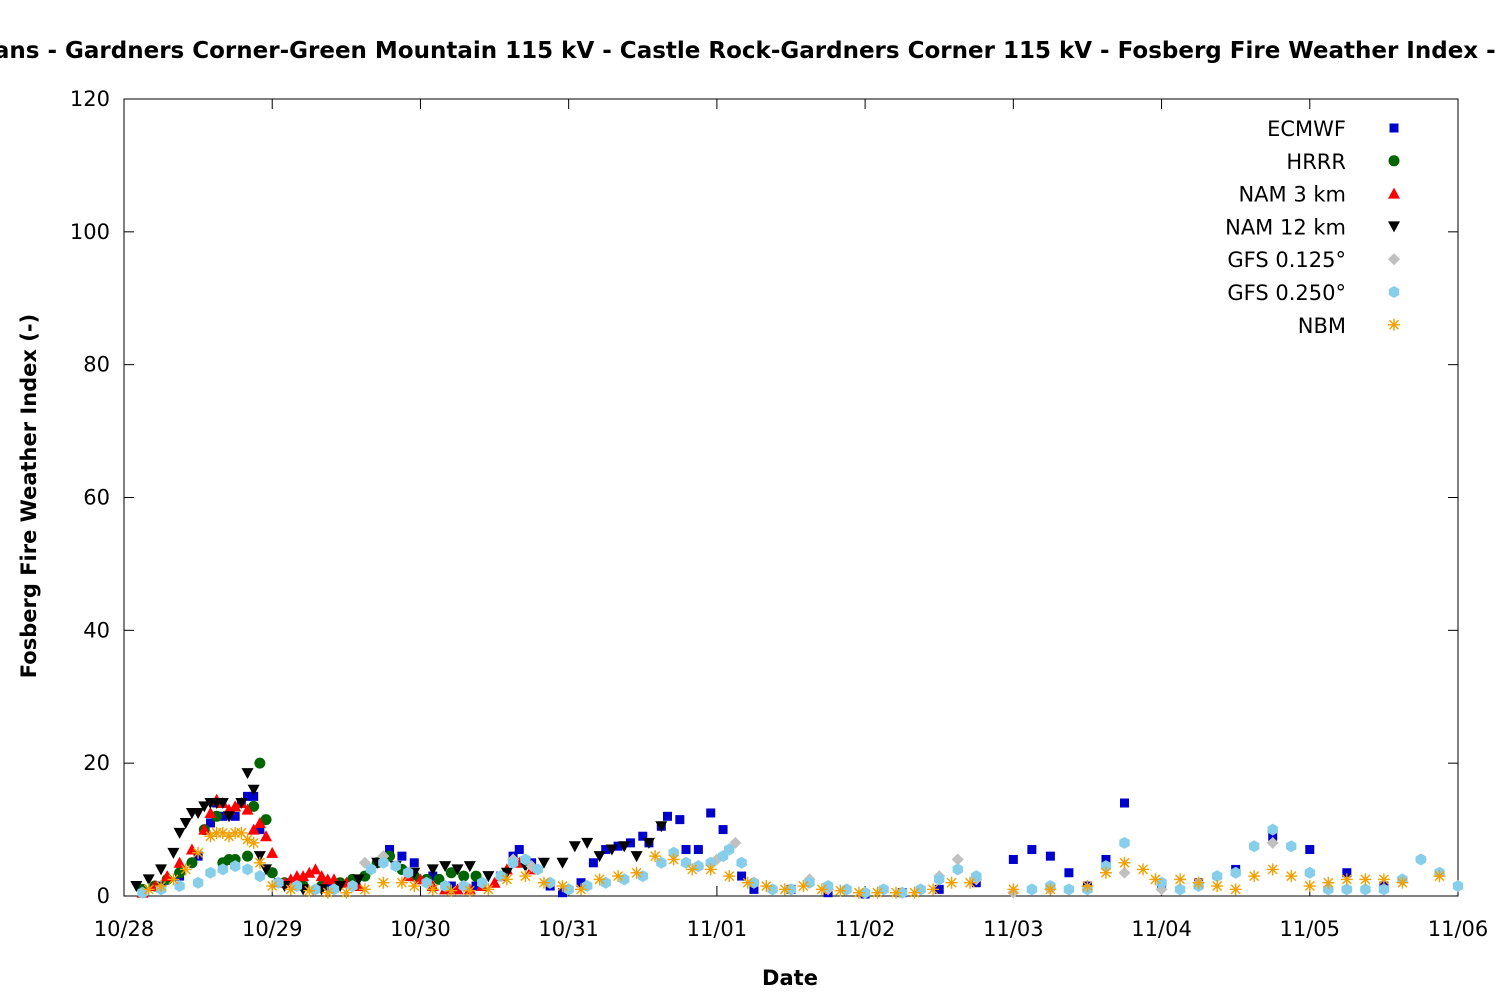 The image size is (1500, 1000). I want to click on x-tick-label: 11/03, so click(1013, 929).